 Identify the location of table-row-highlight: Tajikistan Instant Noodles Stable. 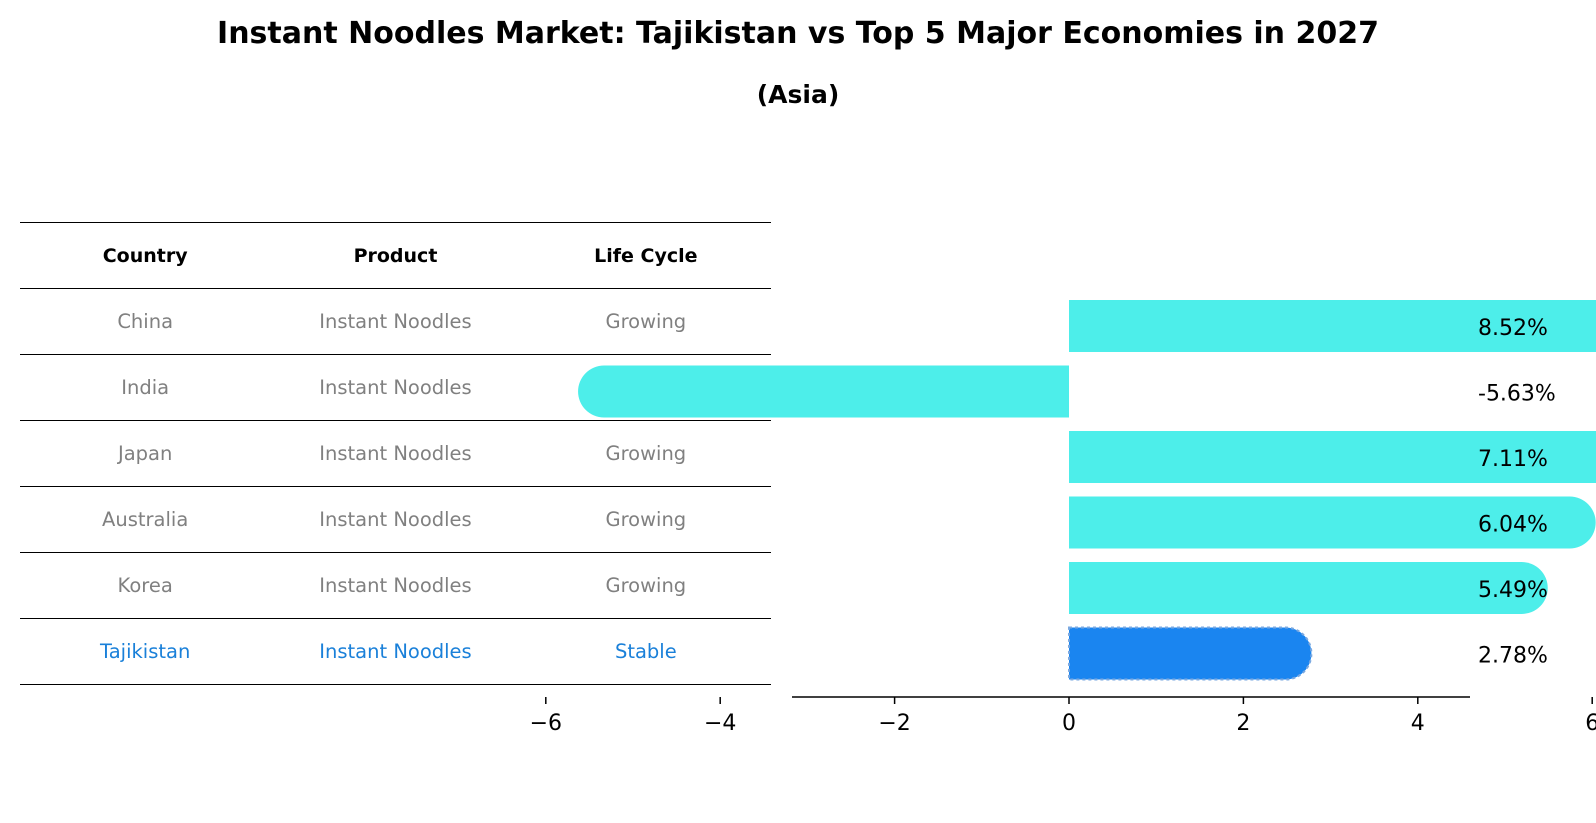
(395, 651).